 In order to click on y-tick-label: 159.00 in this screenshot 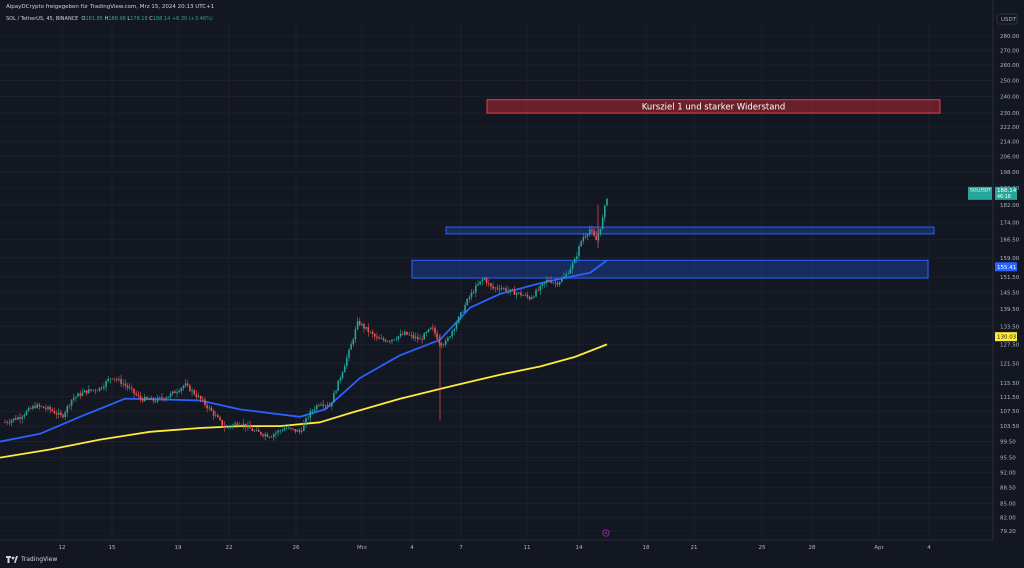, I will do `click(1010, 259)`.